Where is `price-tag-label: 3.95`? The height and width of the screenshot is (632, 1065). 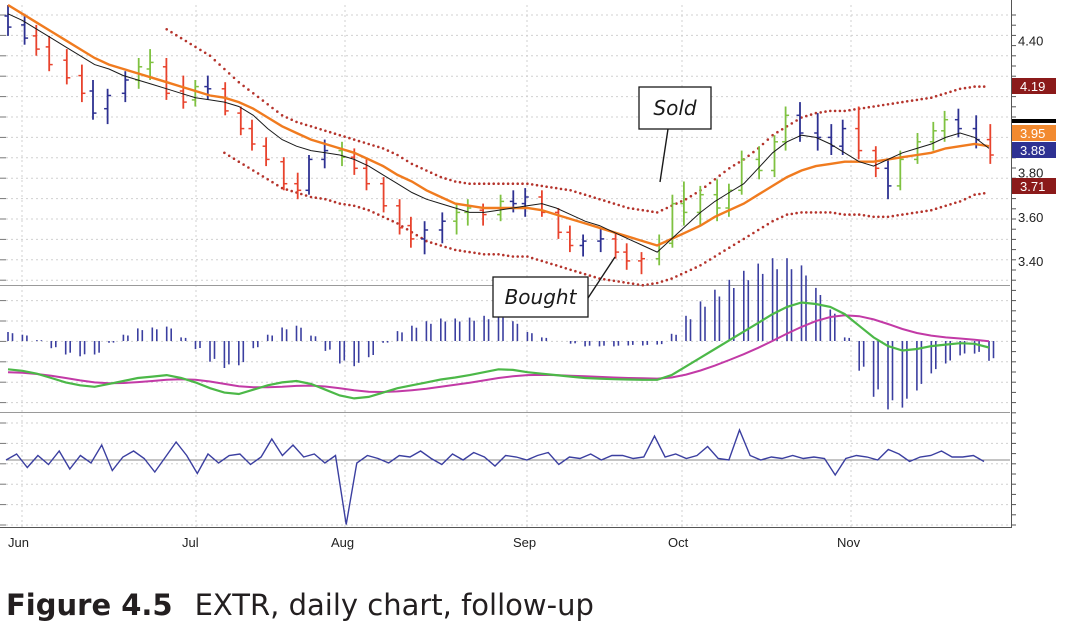 price-tag-label: 3.95 is located at coordinates (1032, 133).